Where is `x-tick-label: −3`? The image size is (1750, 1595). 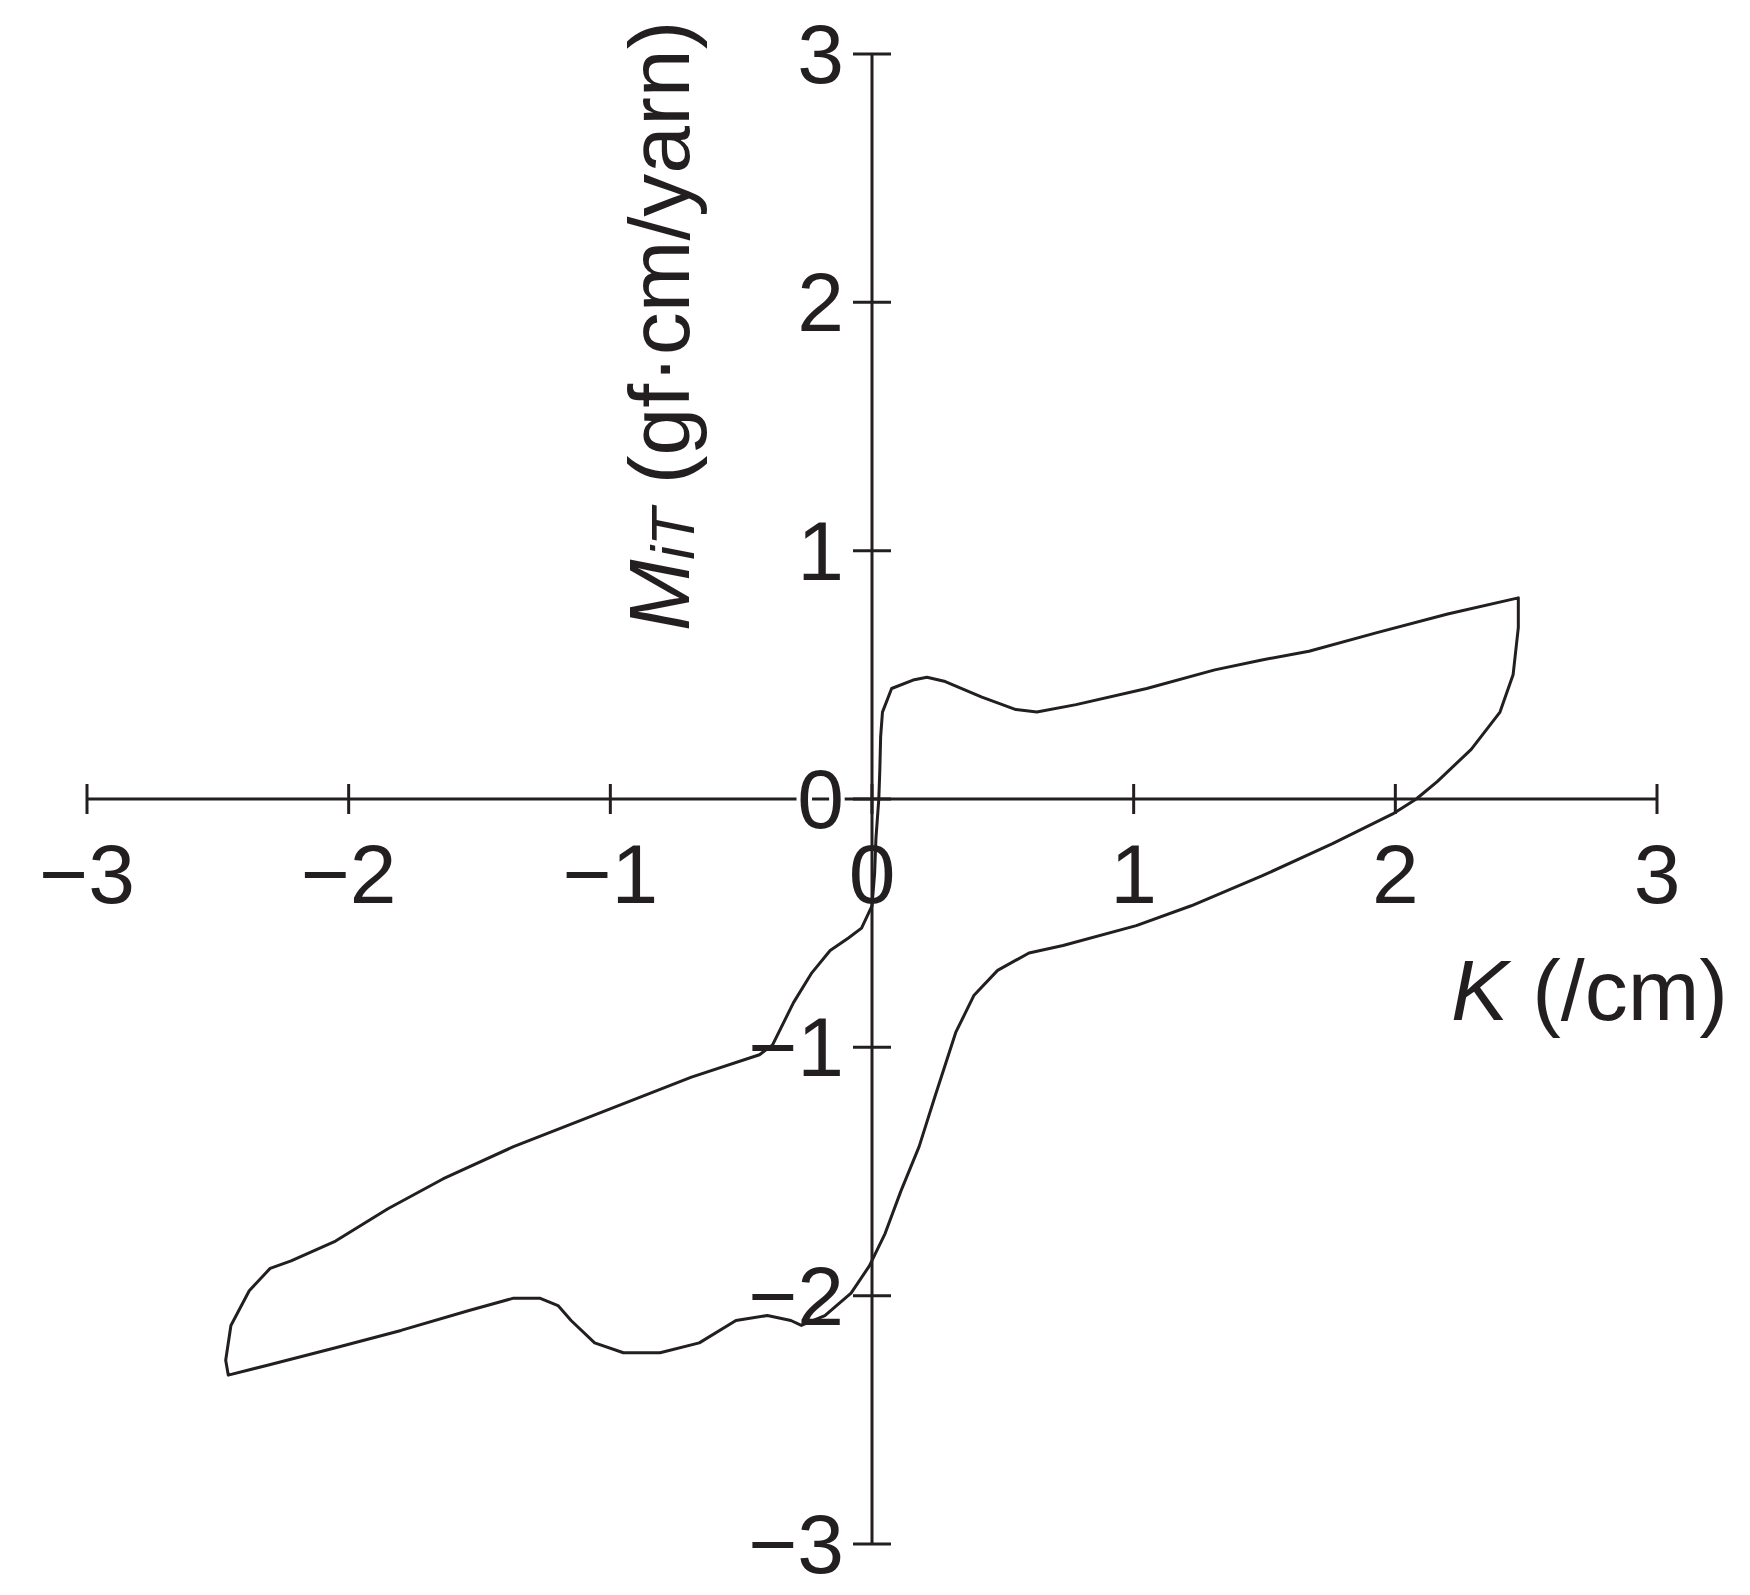 x-tick-label: −3 is located at coordinates (87, 874).